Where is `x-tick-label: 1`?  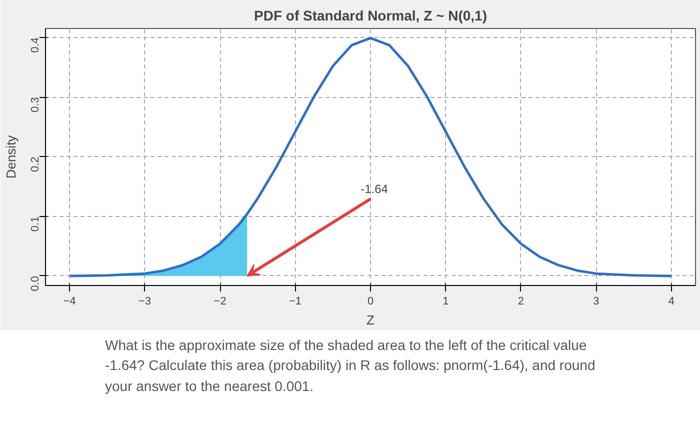 x-tick-label: 1 is located at coordinates (445, 302).